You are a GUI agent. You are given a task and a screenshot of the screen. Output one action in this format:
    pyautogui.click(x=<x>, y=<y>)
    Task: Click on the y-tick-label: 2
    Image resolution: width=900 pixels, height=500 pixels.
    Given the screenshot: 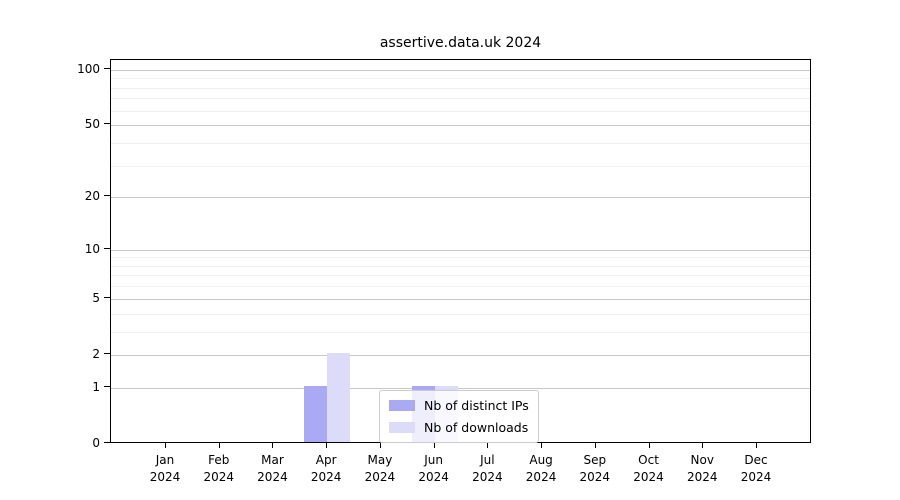 What is the action you would take?
    pyautogui.click(x=96, y=353)
    